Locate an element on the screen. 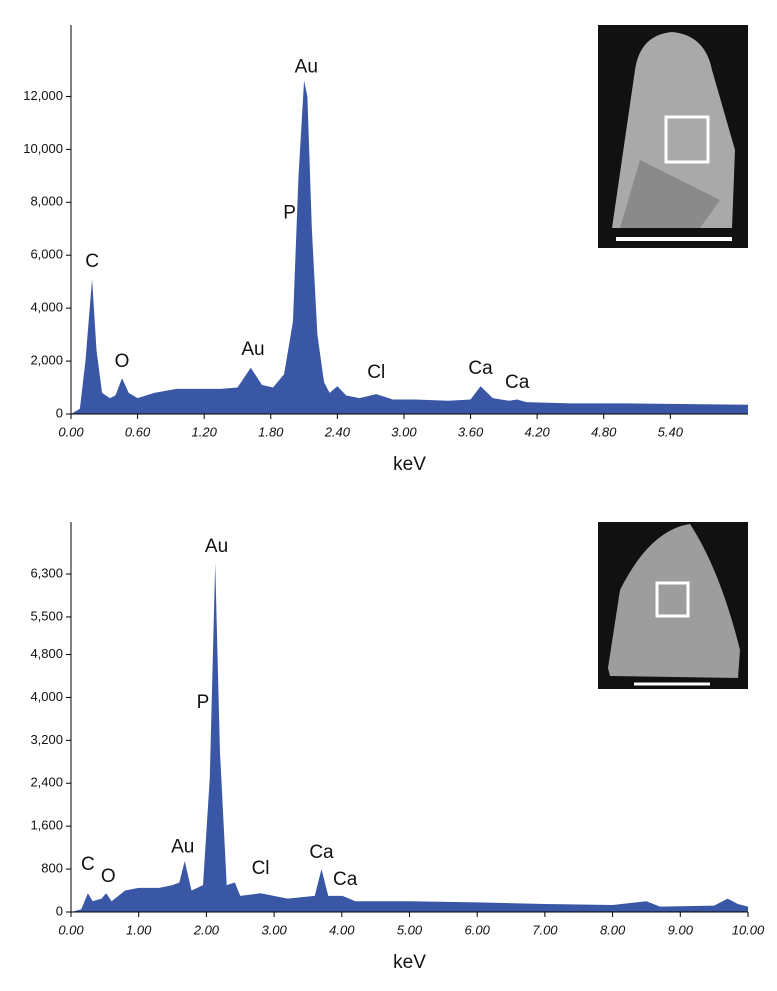 The image size is (777, 991). x-tick-label: 6.00 is located at coordinates (478, 929).